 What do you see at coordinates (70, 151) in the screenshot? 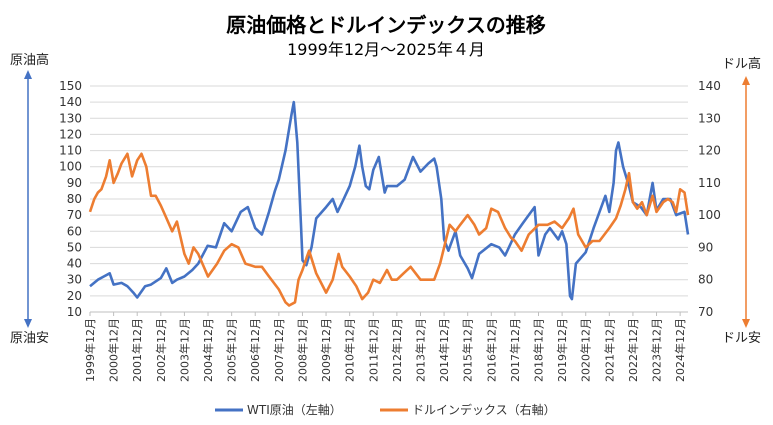
I see `left-tick-label: 110` at bounding box center [70, 151].